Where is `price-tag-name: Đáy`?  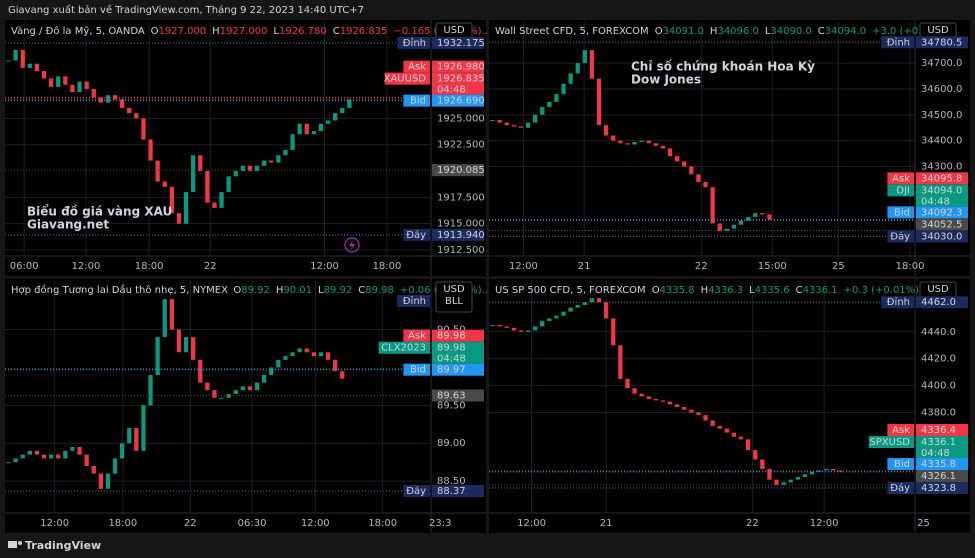 price-tag-name: Đáy is located at coordinates (900, 236).